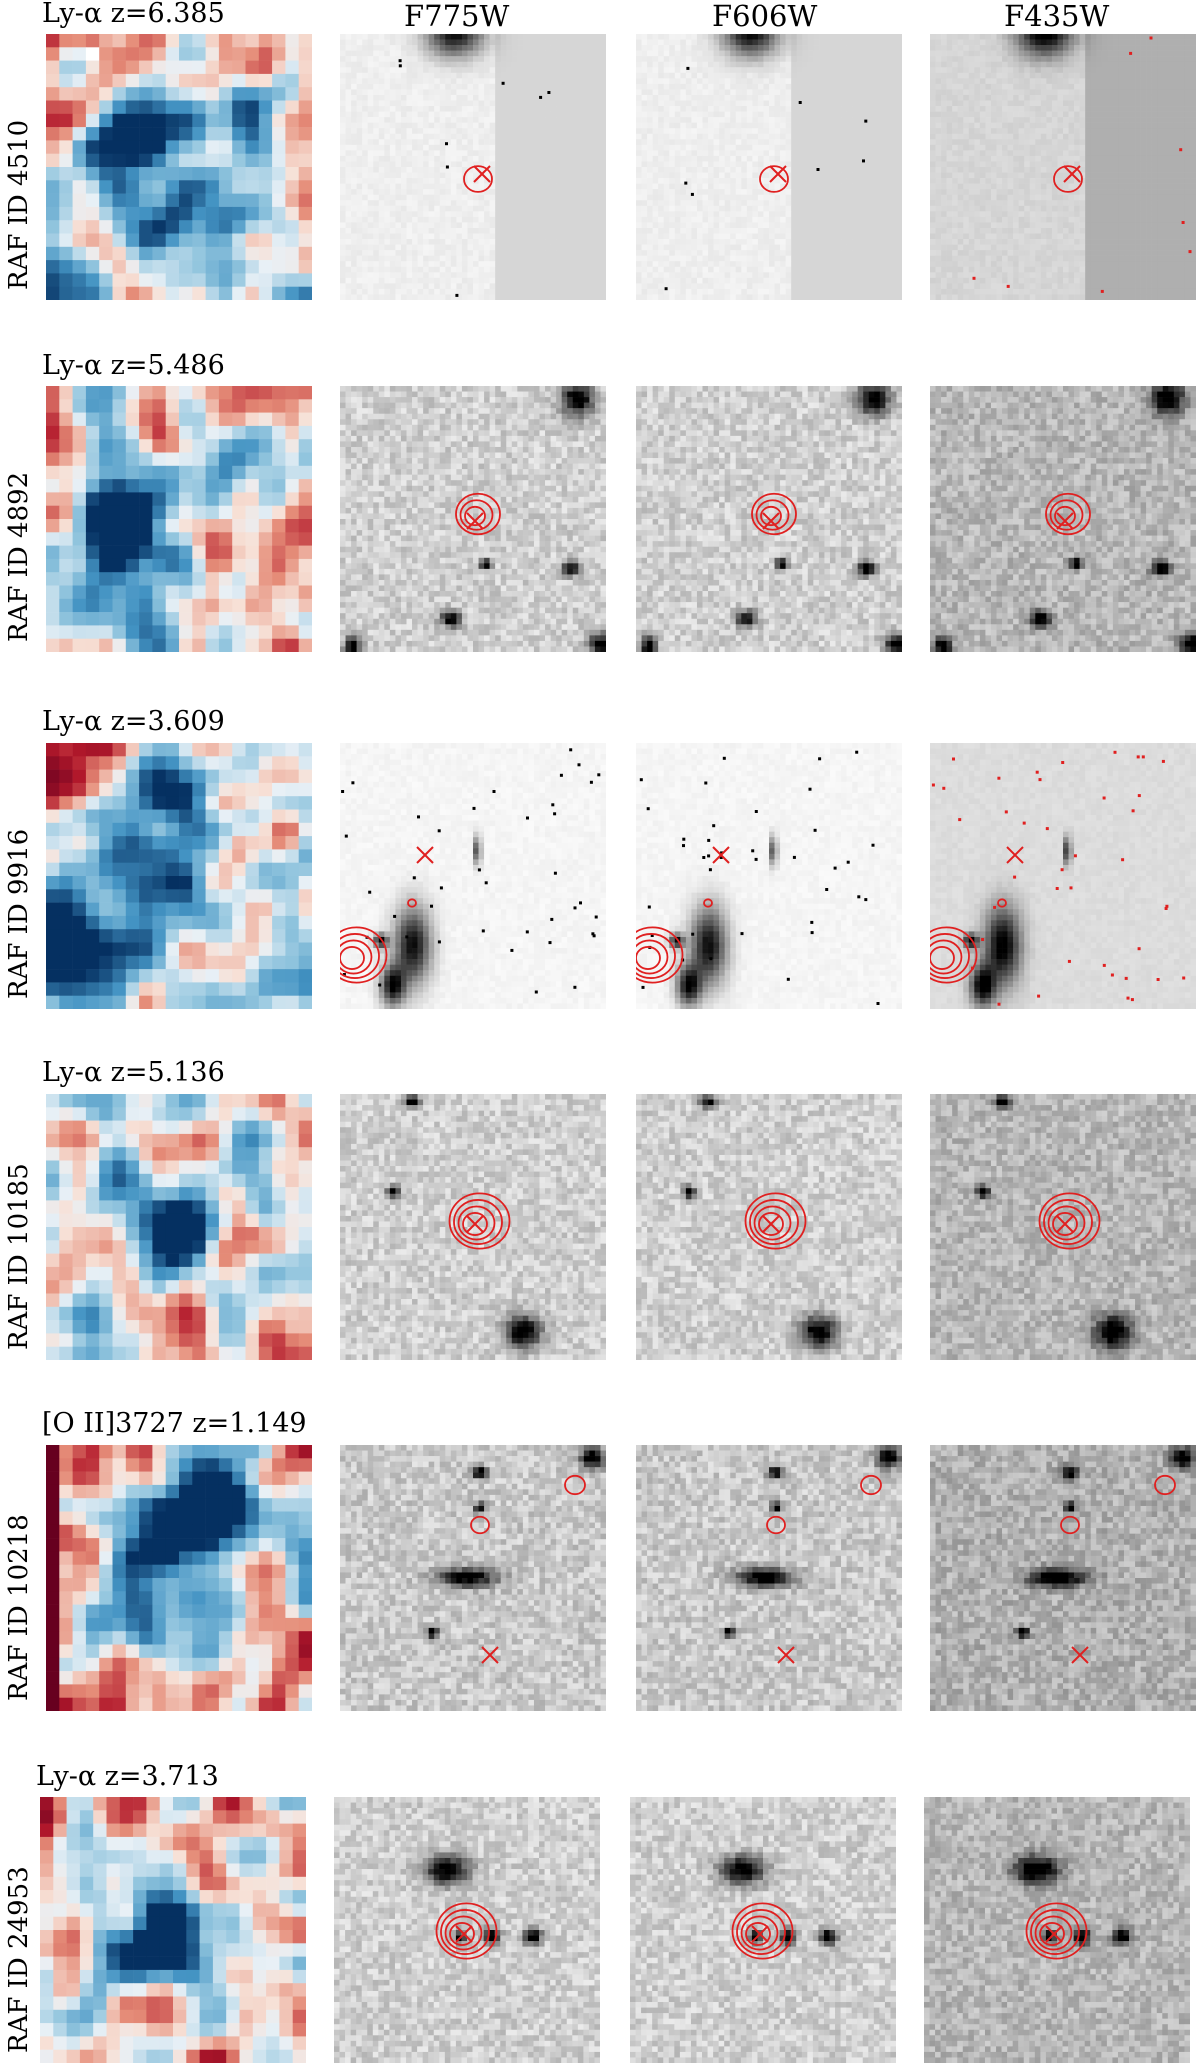 This screenshot has height=2066, width=1200. I want to click on emission-line-title: Ly-α z=6.385, so click(133, 13).